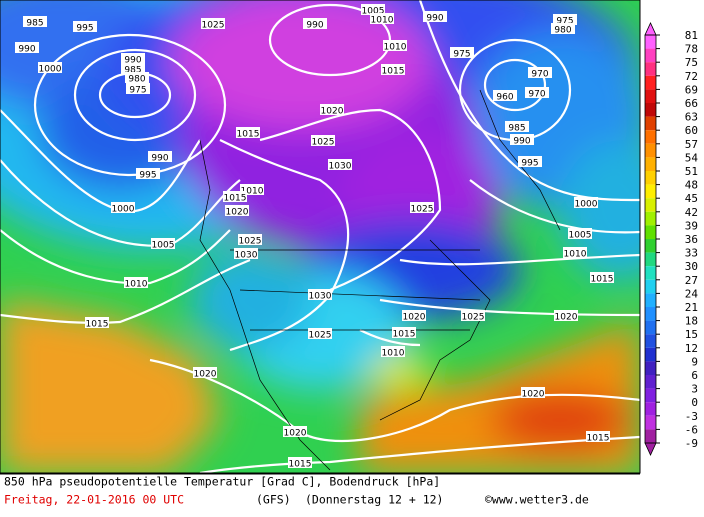  Describe the element at coordinates (691, 144) in the screenshot. I see `colorbar-tick-label: 57` at that location.